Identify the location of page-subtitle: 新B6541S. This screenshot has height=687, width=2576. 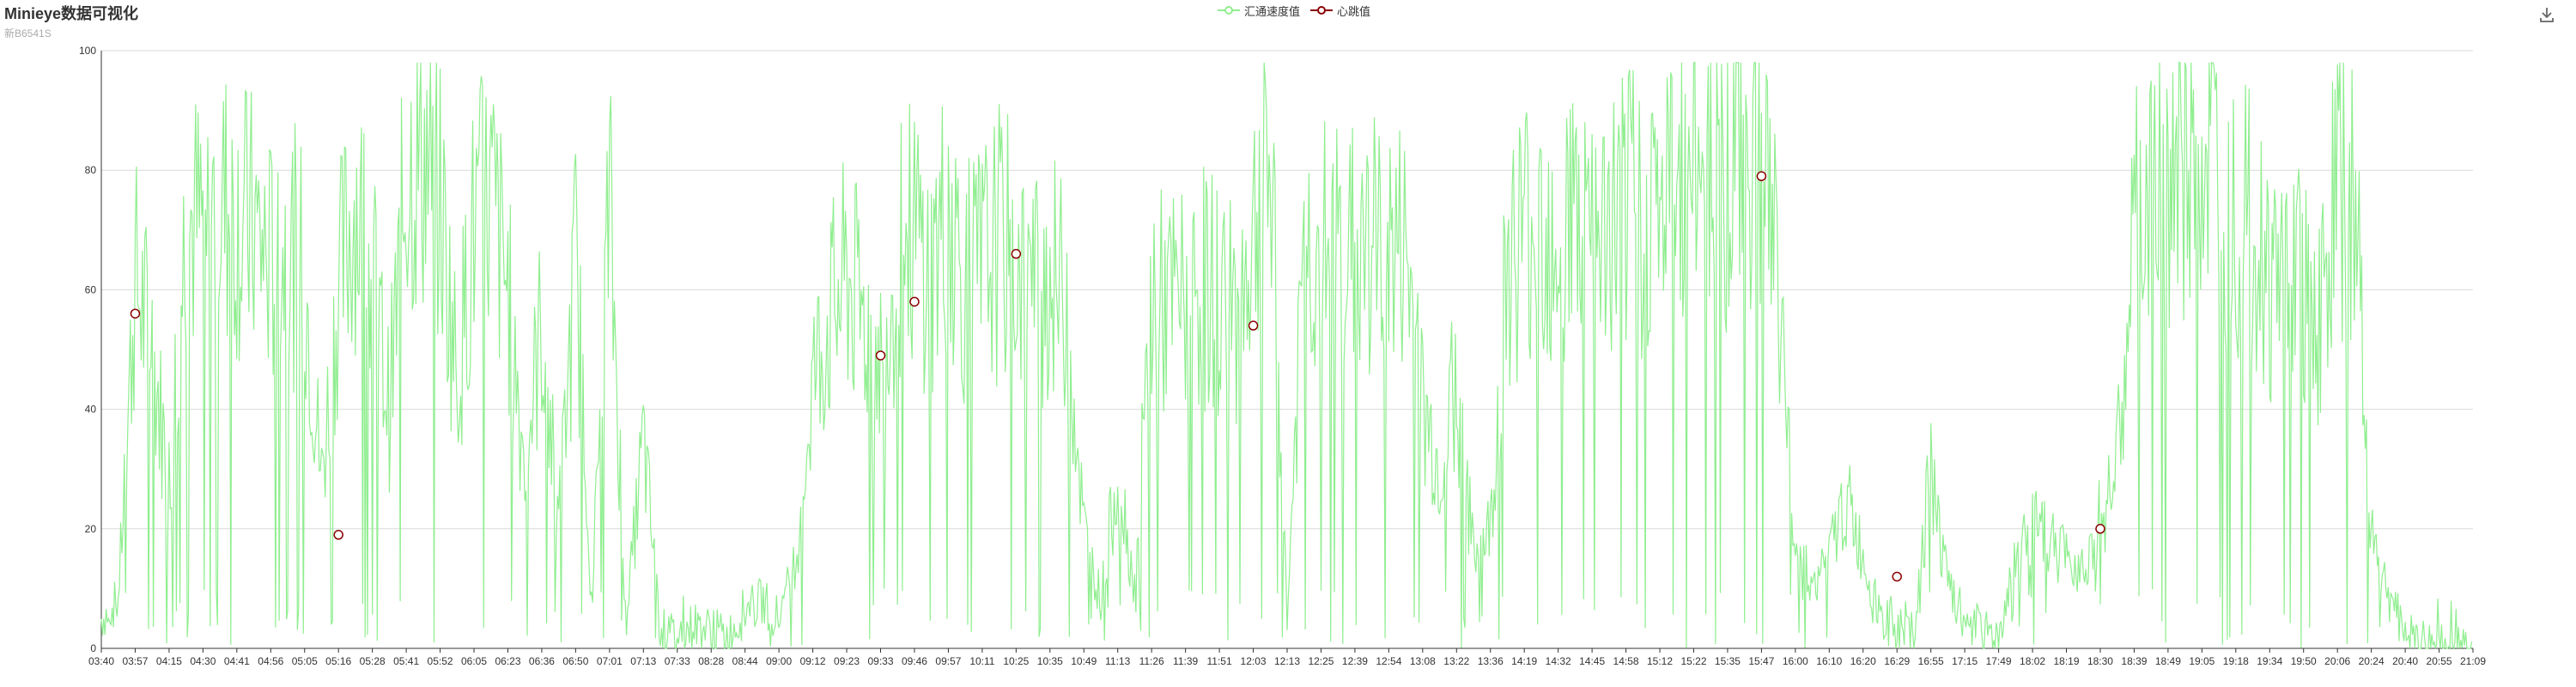
(28, 33).